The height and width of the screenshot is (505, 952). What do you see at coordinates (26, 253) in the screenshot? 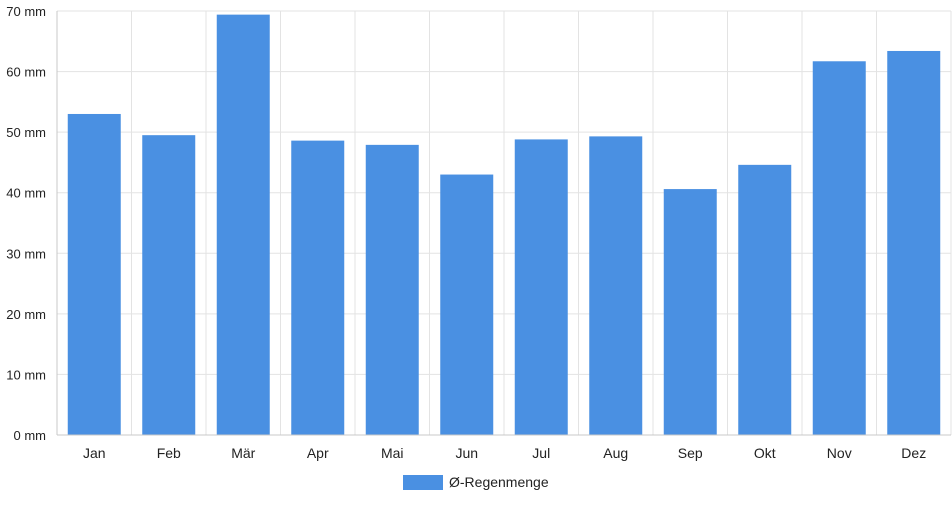
I see `y-tick-label: 30 mm` at bounding box center [26, 253].